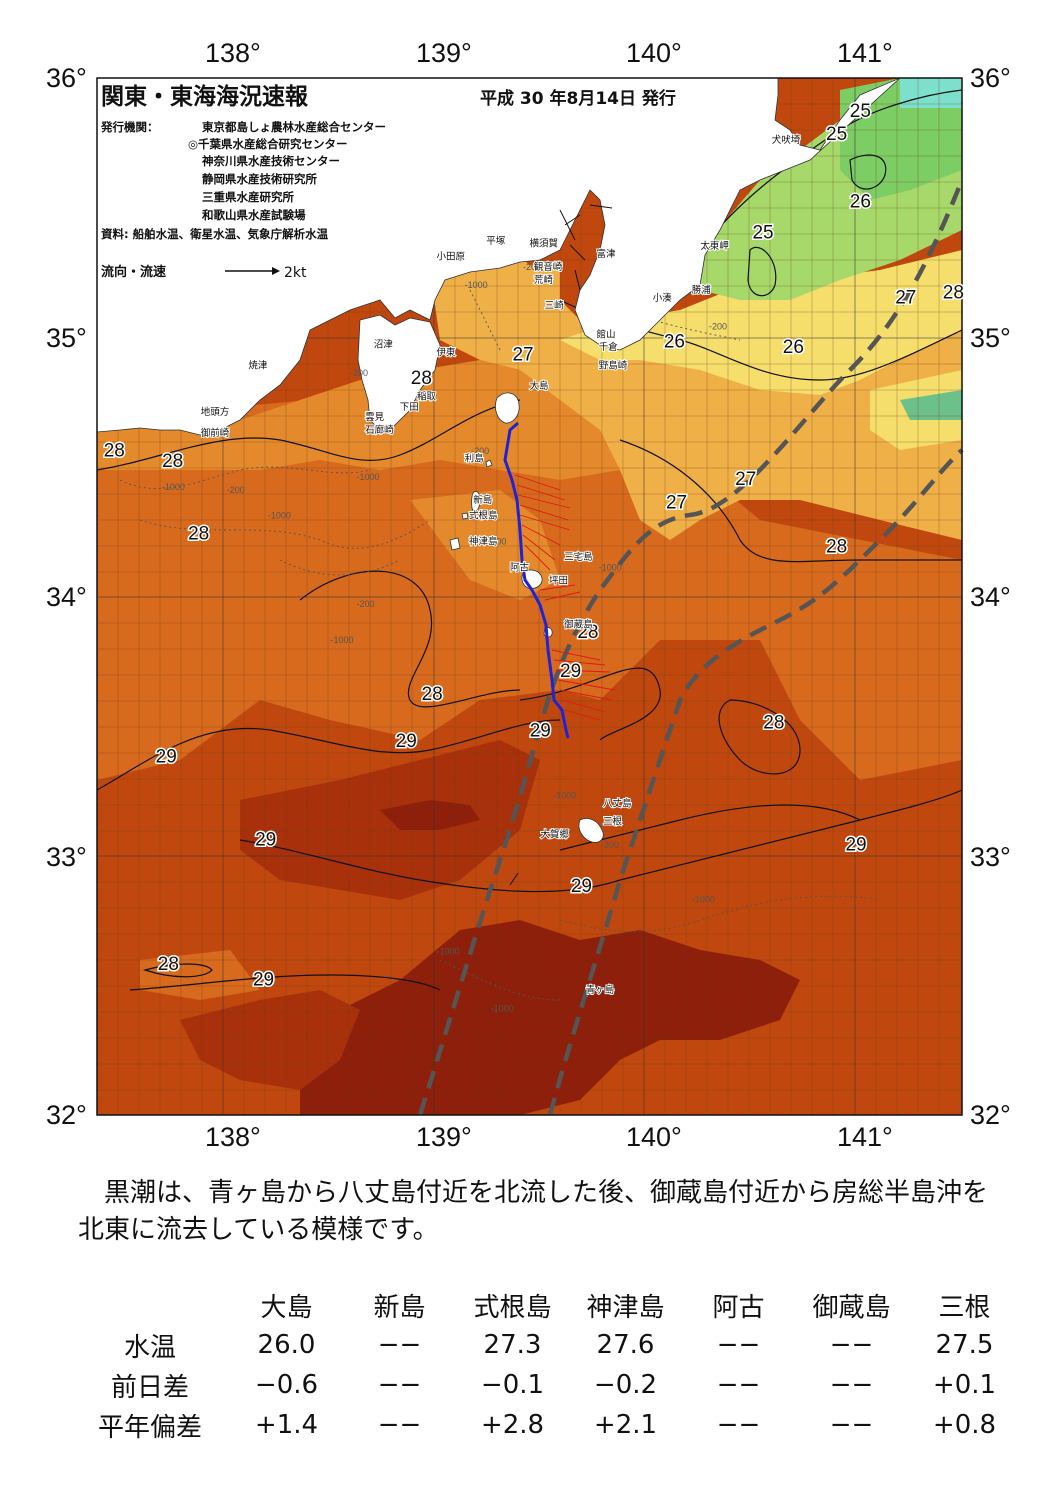 The image size is (1064, 1503). Describe the element at coordinates (427, 396) in the screenshot. I see `place-label: 稲取` at that location.